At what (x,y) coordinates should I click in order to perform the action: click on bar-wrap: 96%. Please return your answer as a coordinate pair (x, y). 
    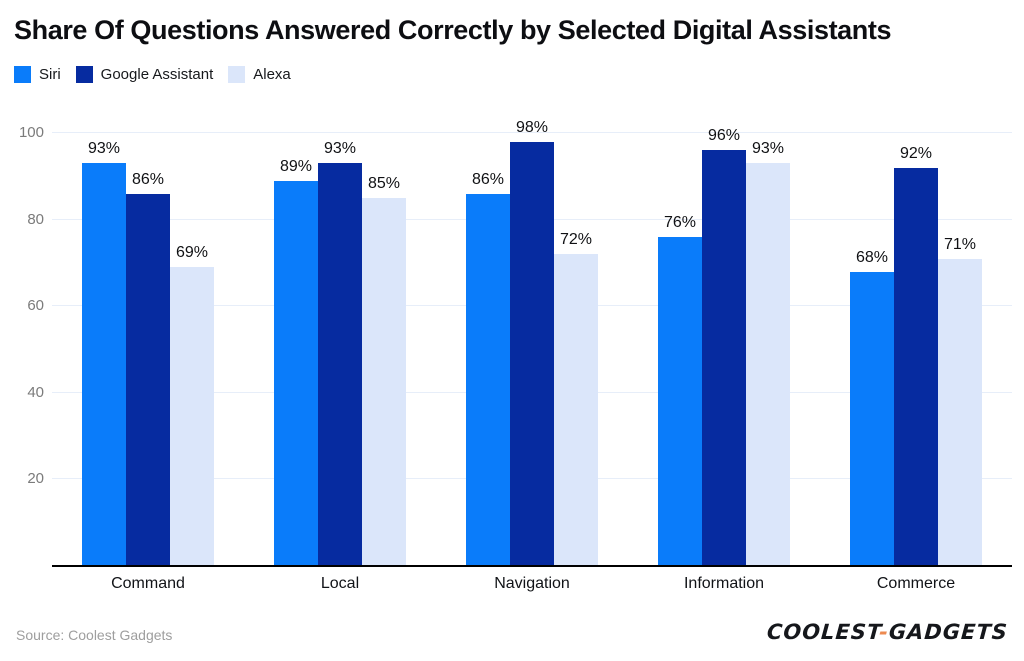
    Looking at the image, I should click on (724, 346).